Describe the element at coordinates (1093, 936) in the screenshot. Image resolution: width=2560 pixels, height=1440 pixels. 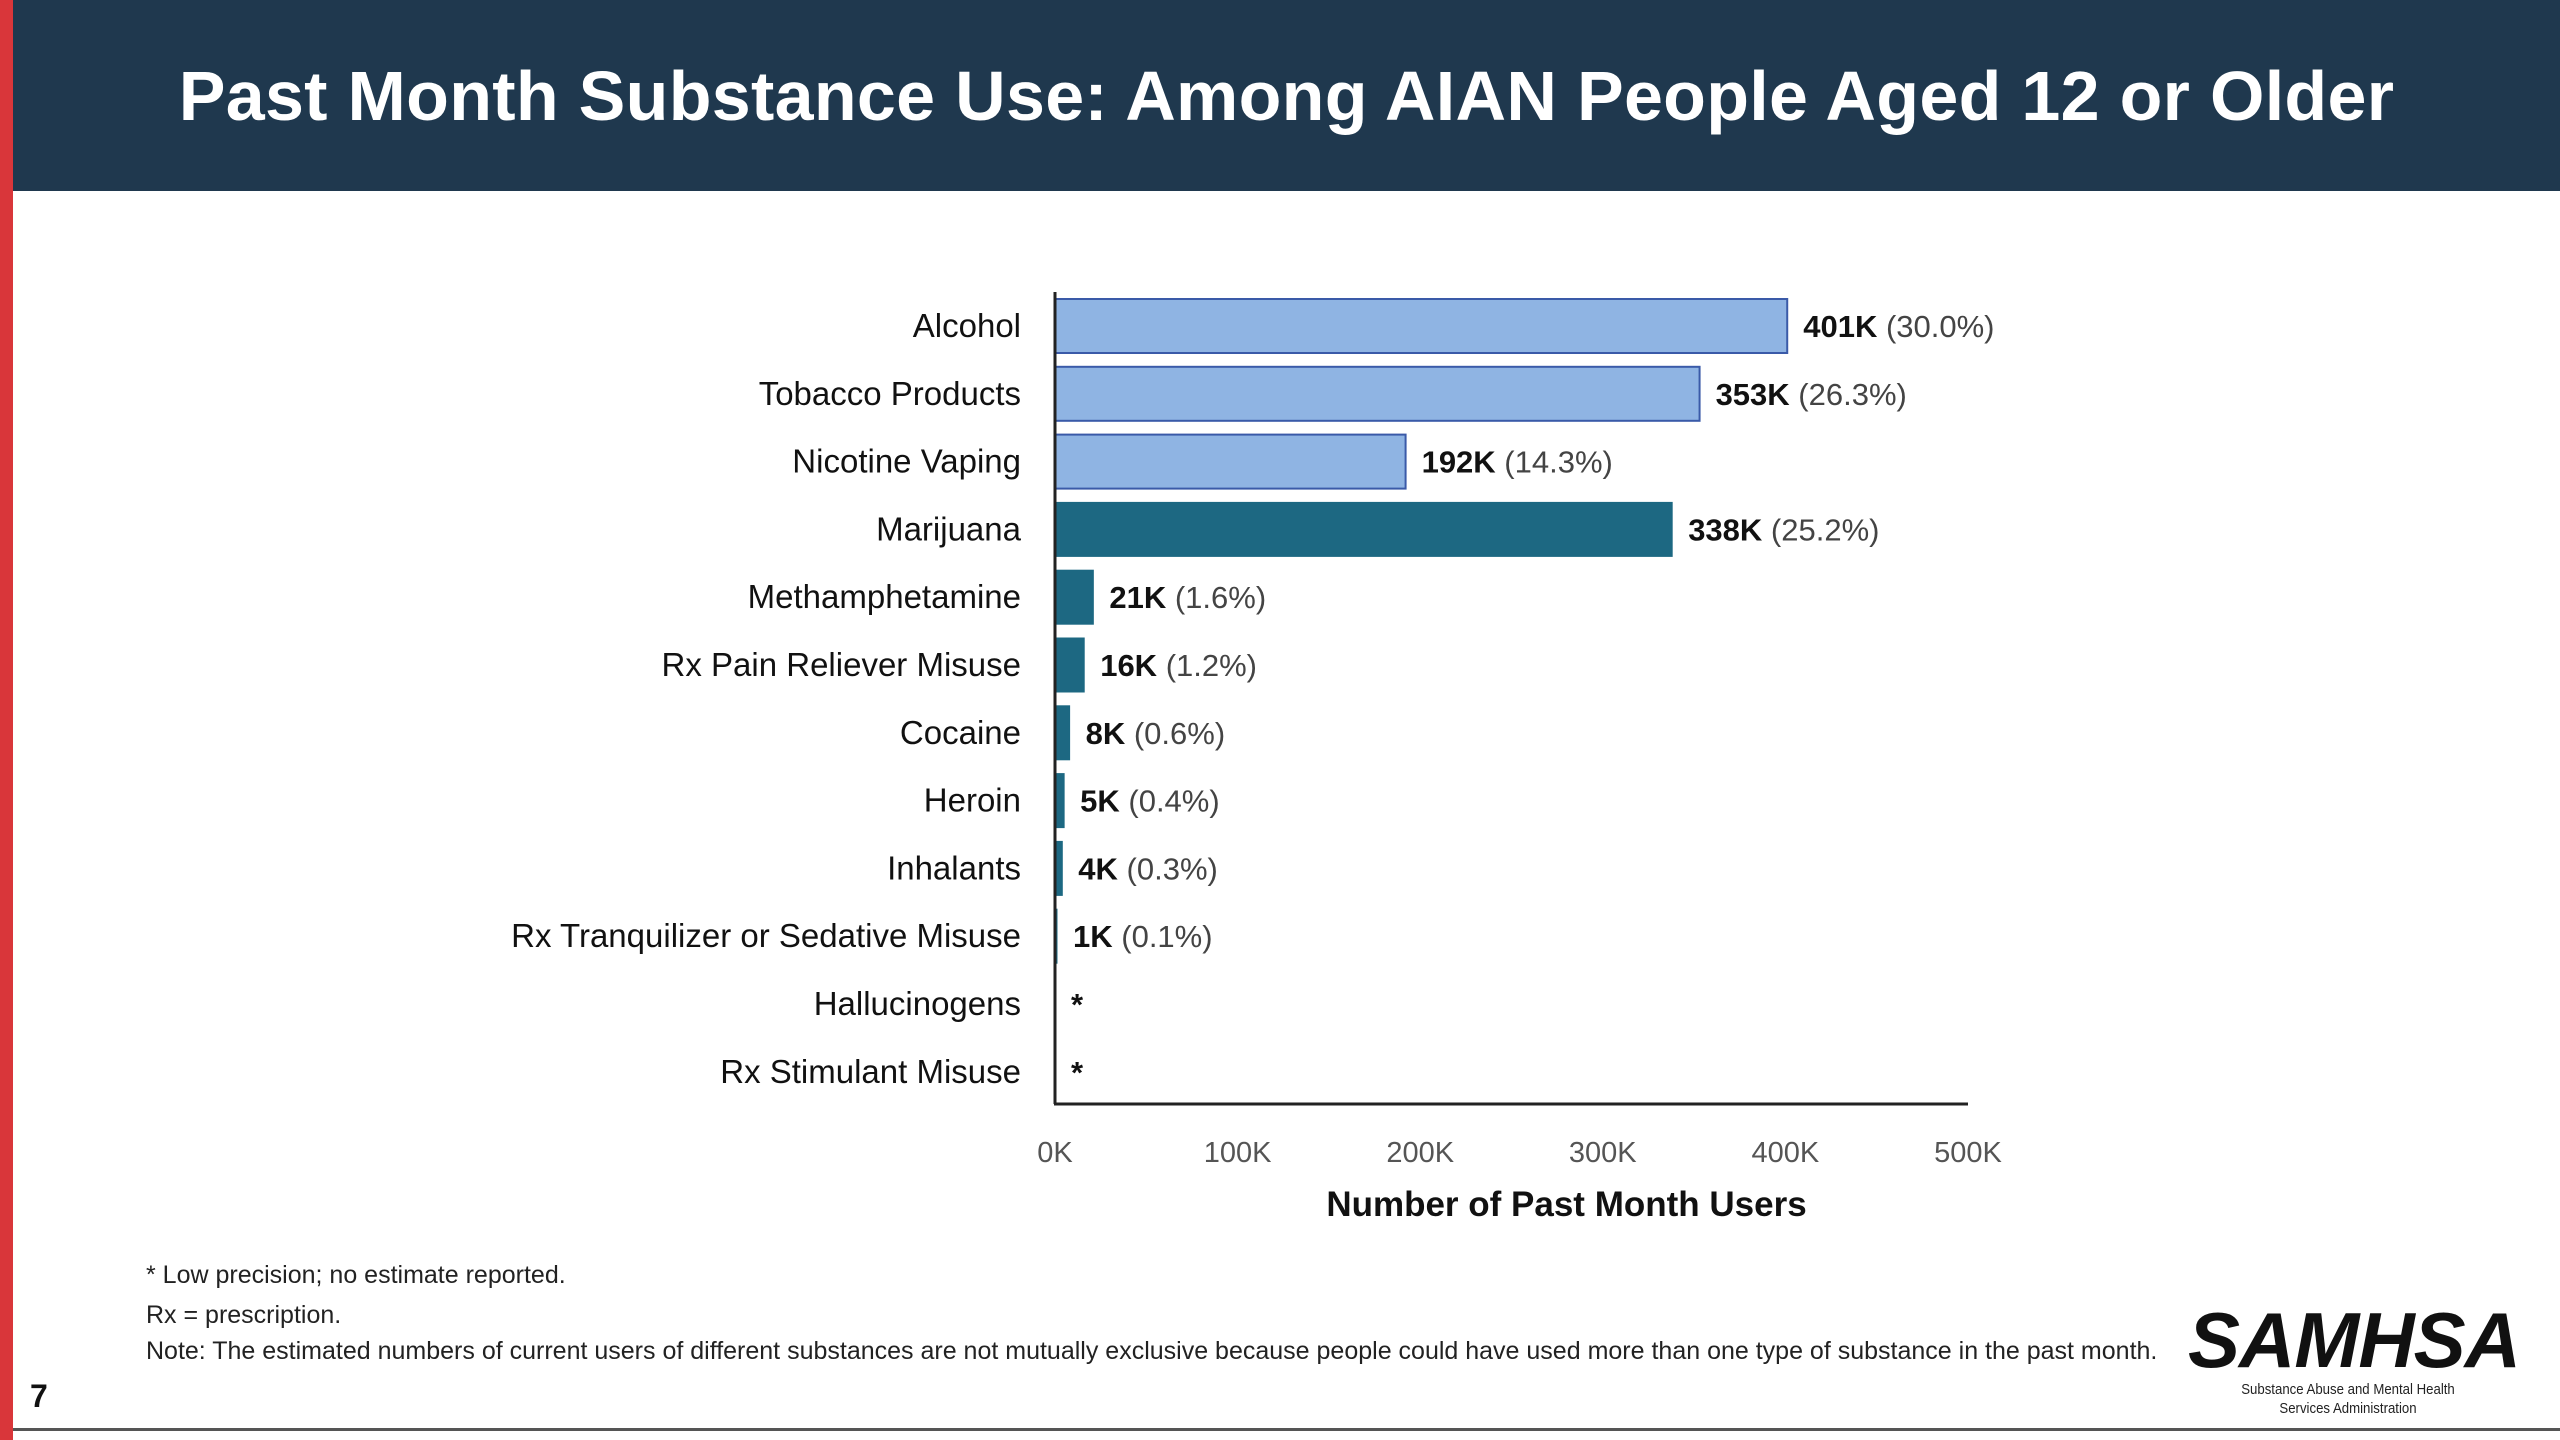
I see `data-value-label: 1K` at that location.